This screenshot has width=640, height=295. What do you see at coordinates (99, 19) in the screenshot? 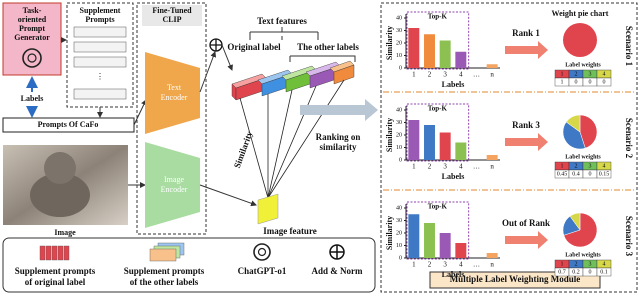
I see `supplement-title: Prompts` at bounding box center [99, 19].